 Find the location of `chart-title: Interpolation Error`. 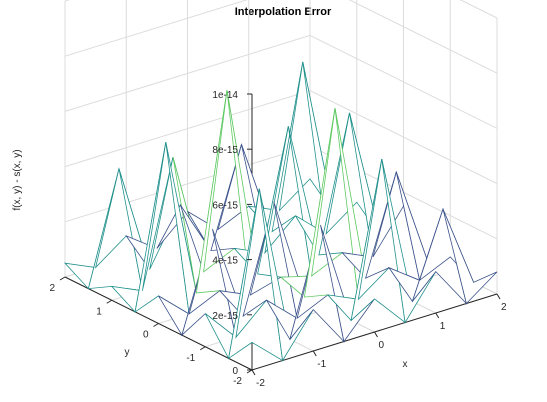

chart-title: Interpolation Error is located at coordinates (283, 12).